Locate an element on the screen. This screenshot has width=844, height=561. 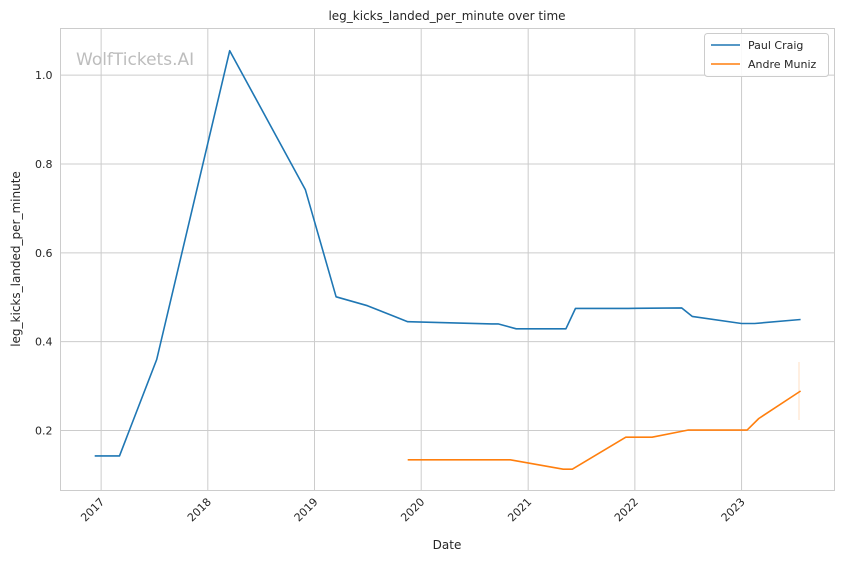
y-tick-label: 1.0 is located at coordinates (44, 75).